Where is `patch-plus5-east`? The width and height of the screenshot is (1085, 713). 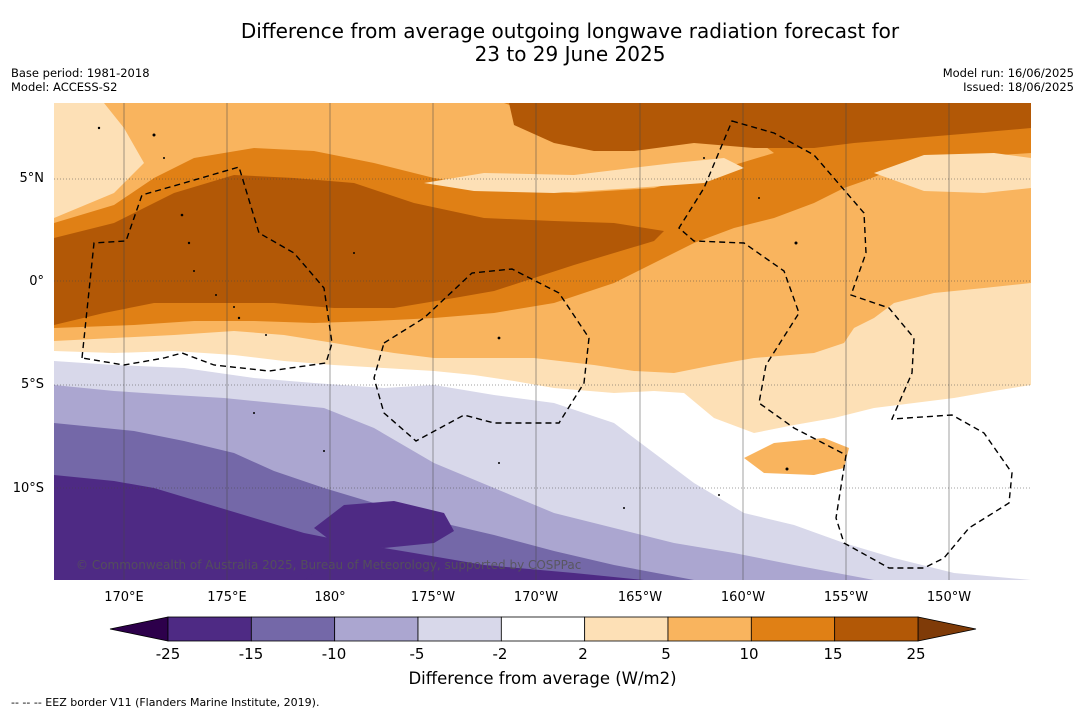
patch-plus5-east is located at coordinates (796, 456).